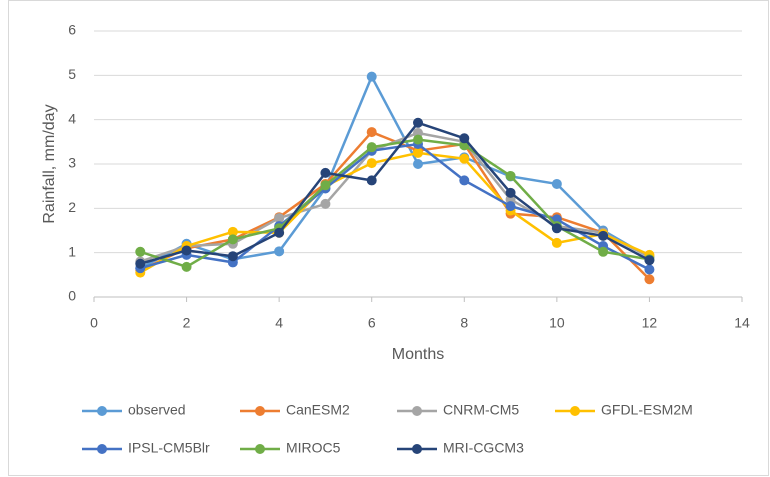  Describe the element at coordinates (650, 323) in the screenshot. I see `x-tick-label: 12` at that location.